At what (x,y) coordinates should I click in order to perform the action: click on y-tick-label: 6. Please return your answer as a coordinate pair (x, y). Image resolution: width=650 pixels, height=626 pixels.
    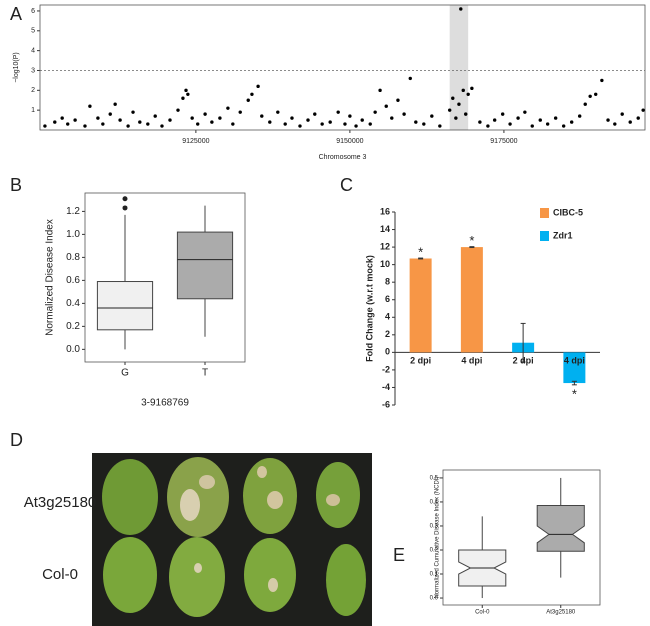
    Looking at the image, I should click on (387, 299).